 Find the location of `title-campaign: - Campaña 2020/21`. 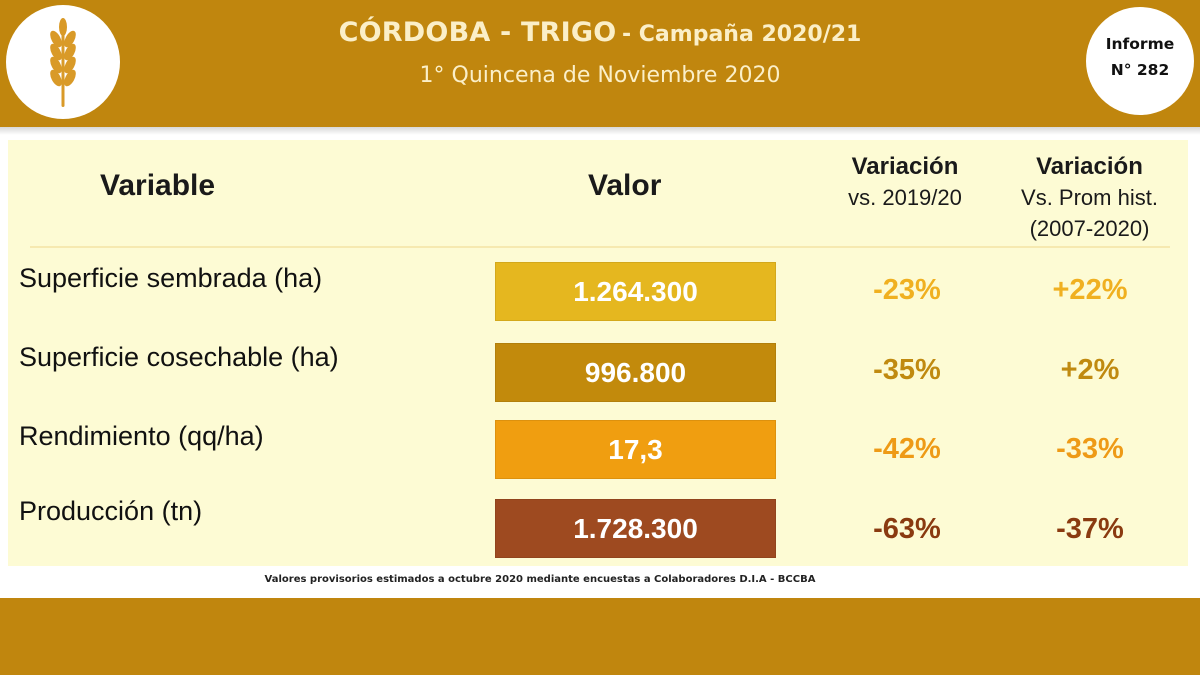

title-campaign: - Campaña 2020/21 is located at coordinates (742, 34).